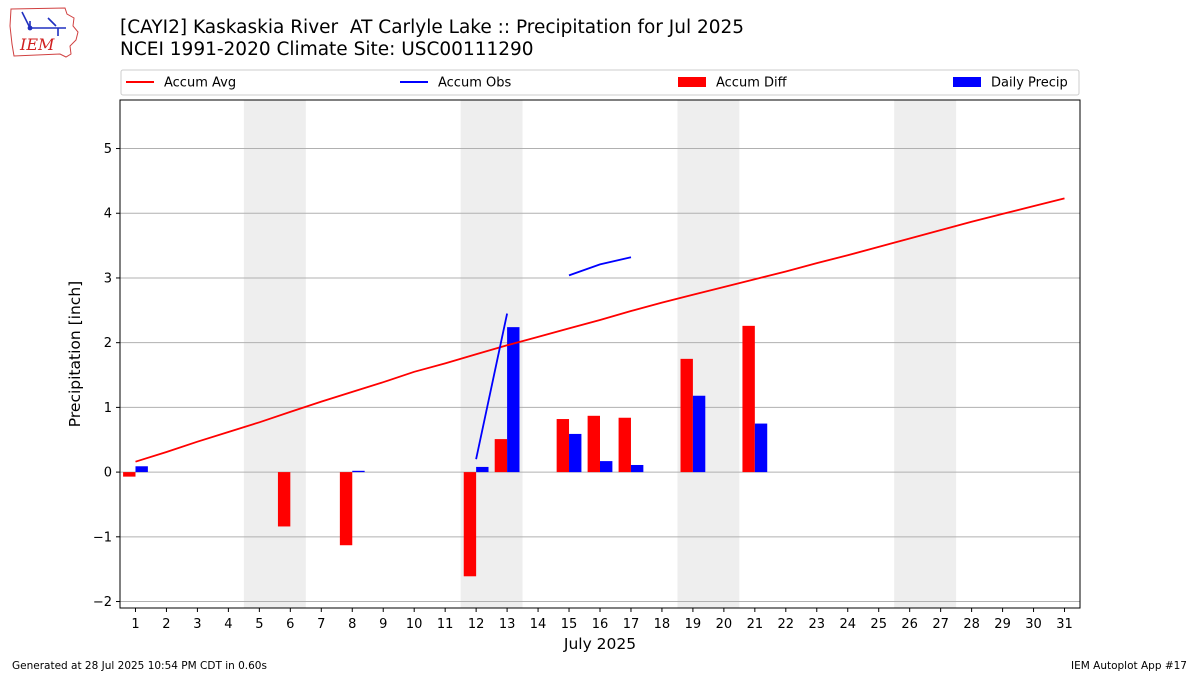  I want to click on x-tick-label: 23, so click(817, 624).